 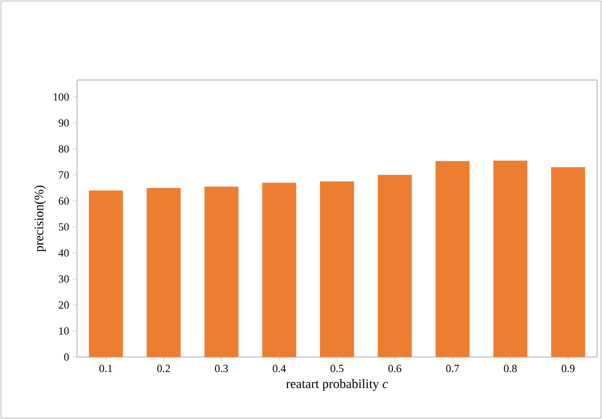 I want to click on y-axis-title: precision(%), so click(x=40, y=219).